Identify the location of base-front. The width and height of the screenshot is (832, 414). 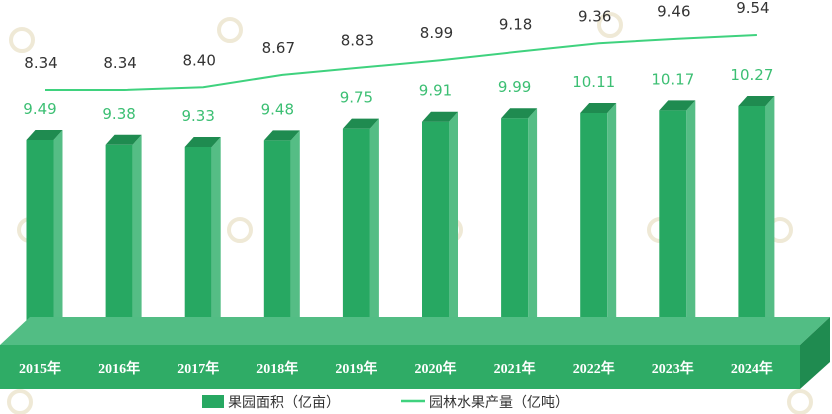
(400, 367).